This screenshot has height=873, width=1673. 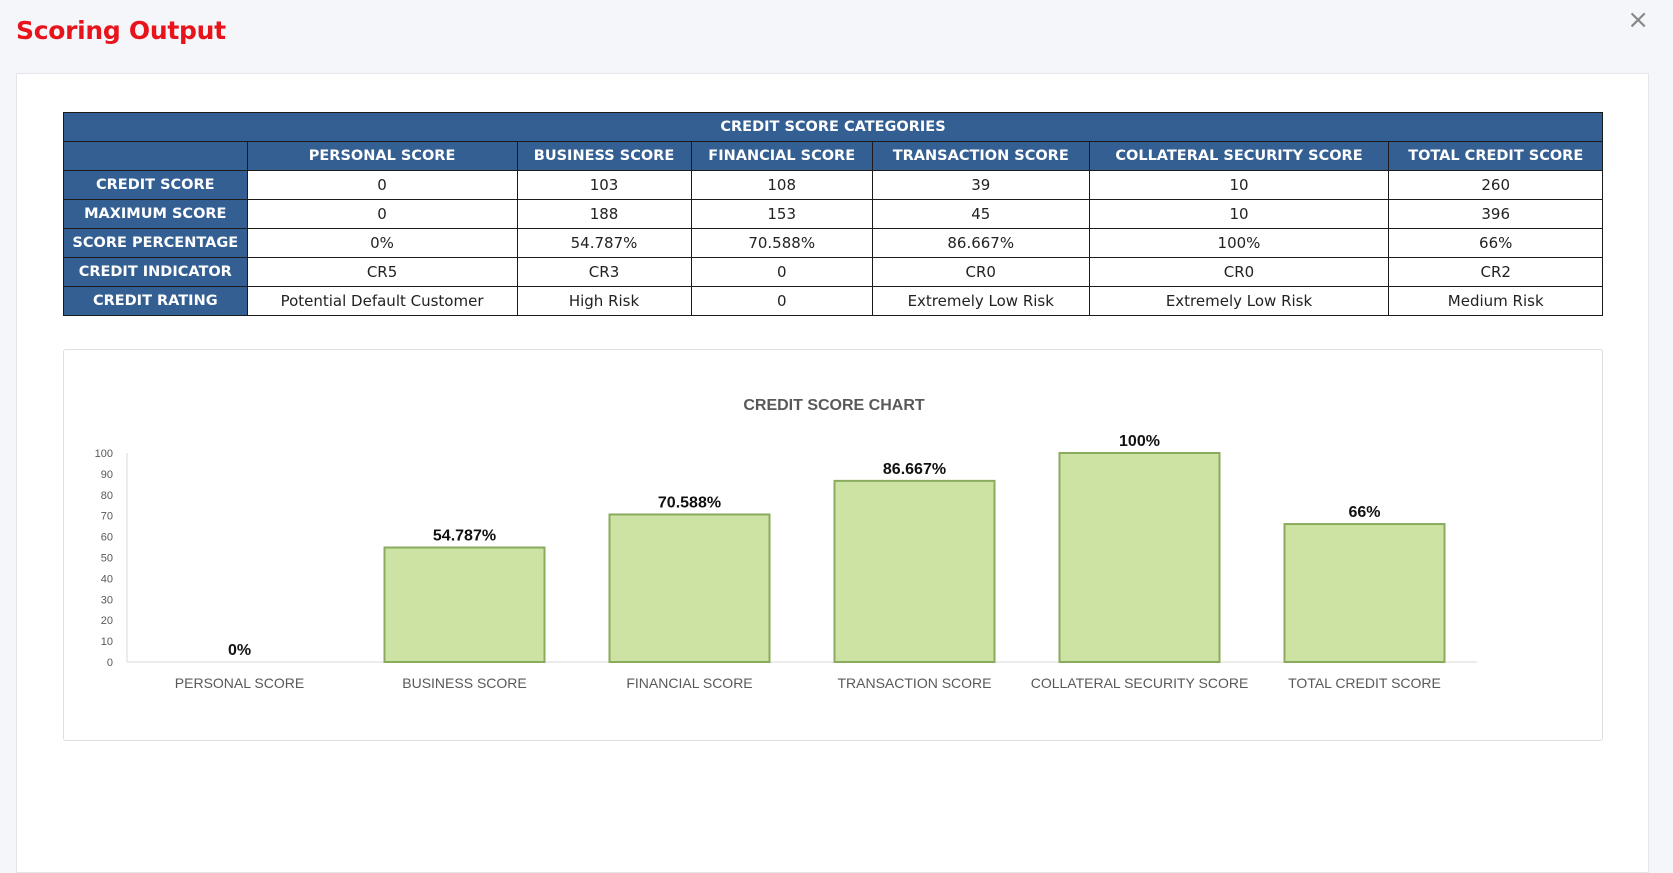 What do you see at coordinates (155, 214) in the screenshot?
I see `row-label: MAXIMUM SCORE` at bounding box center [155, 214].